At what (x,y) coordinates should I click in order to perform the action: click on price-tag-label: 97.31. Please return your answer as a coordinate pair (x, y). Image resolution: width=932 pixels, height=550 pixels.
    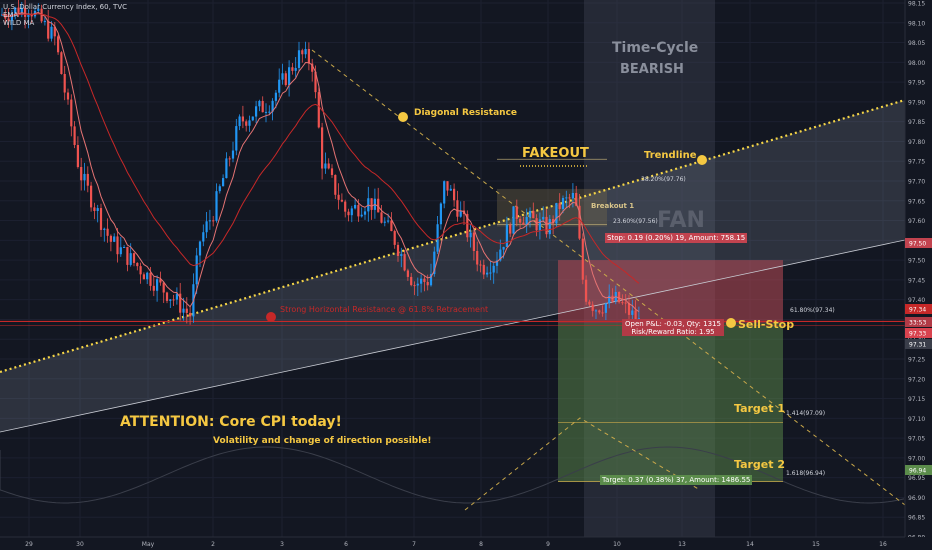
    Looking at the image, I should click on (917, 345).